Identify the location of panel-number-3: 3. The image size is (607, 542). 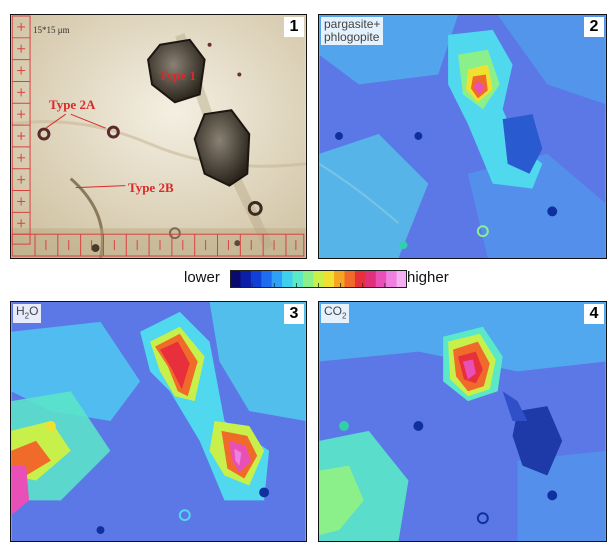
(294, 314).